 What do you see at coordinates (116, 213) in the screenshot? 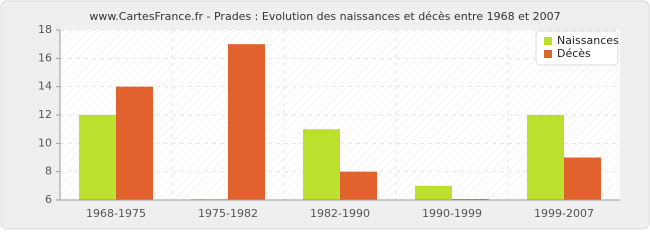
I see `x-tick-label: 1968-1975` at bounding box center [116, 213].